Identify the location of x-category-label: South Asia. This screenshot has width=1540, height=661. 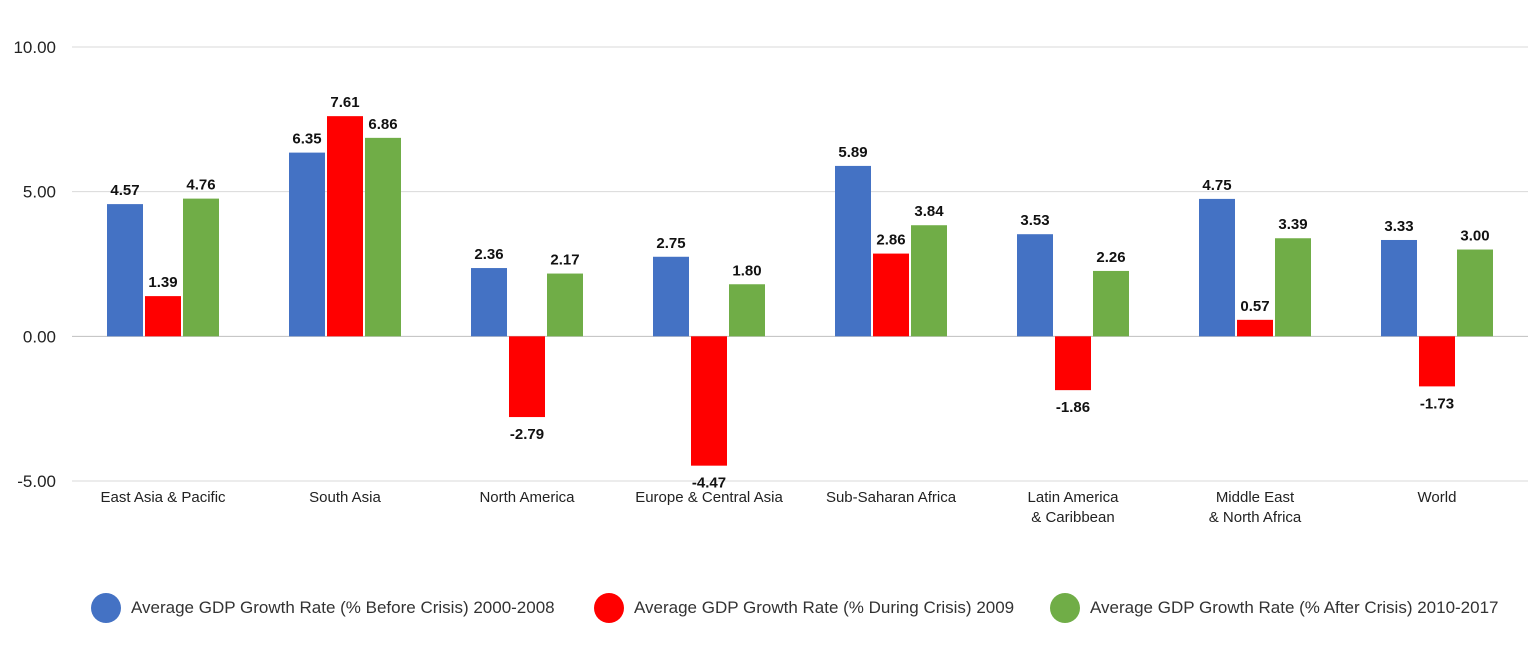
(345, 497).